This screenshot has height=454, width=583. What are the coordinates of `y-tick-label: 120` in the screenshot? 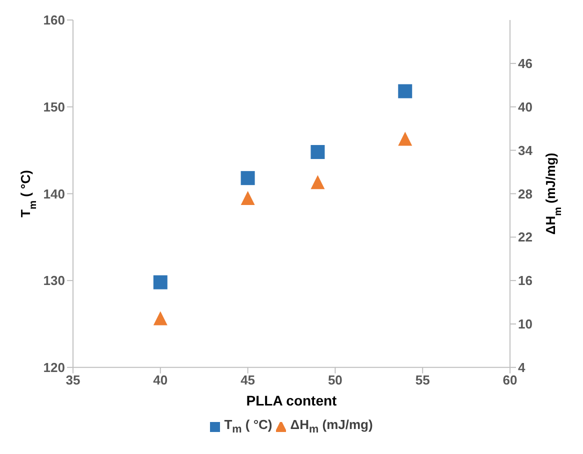 It's located at (54, 368).